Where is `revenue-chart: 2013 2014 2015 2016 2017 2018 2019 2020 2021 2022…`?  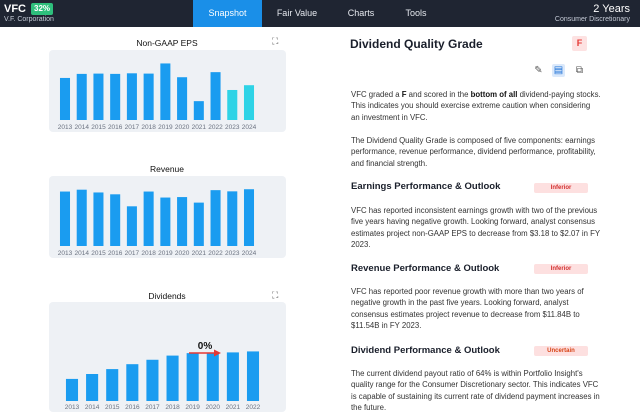
revenue-chart: 2013 2014 2015 2016 2017 2018 2019 2020 2021 2022… is located at coordinates (167, 217).